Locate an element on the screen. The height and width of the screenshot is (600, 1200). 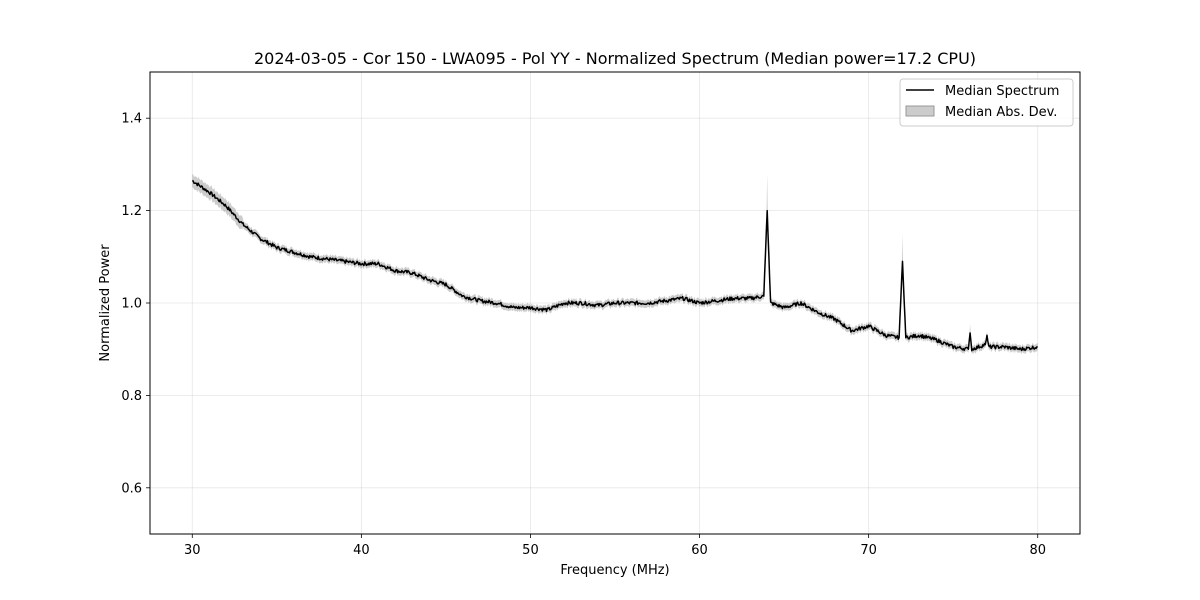
x-tick-label: 30 is located at coordinates (192, 550).